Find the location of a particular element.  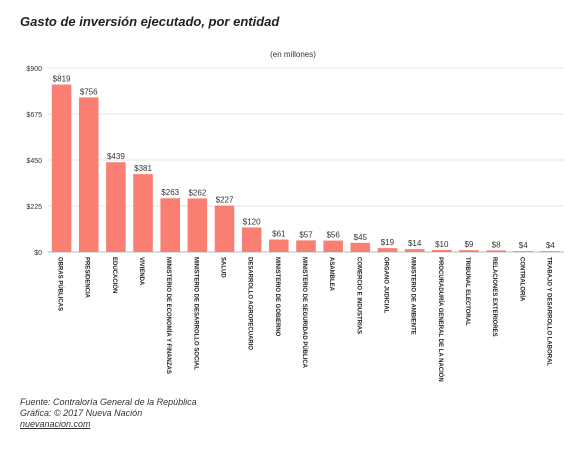

x-tick-label: ASAMBLEA is located at coordinates (331, 274).